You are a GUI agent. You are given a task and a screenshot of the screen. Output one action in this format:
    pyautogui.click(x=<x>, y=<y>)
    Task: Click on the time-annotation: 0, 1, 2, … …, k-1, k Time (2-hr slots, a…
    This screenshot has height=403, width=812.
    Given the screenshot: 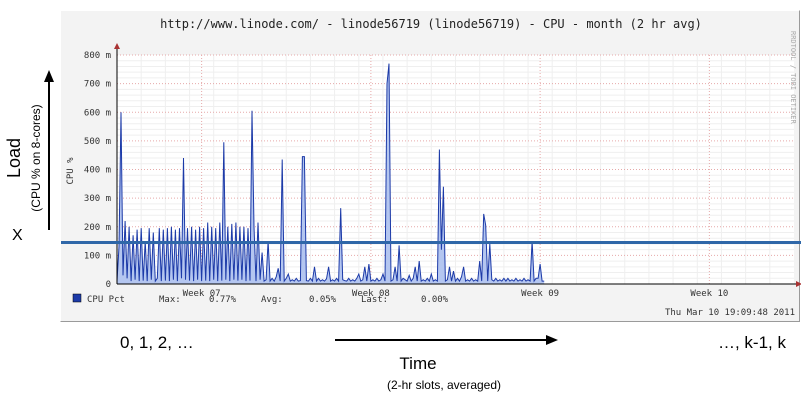 What is the action you would take?
    pyautogui.click(x=453, y=362)
    